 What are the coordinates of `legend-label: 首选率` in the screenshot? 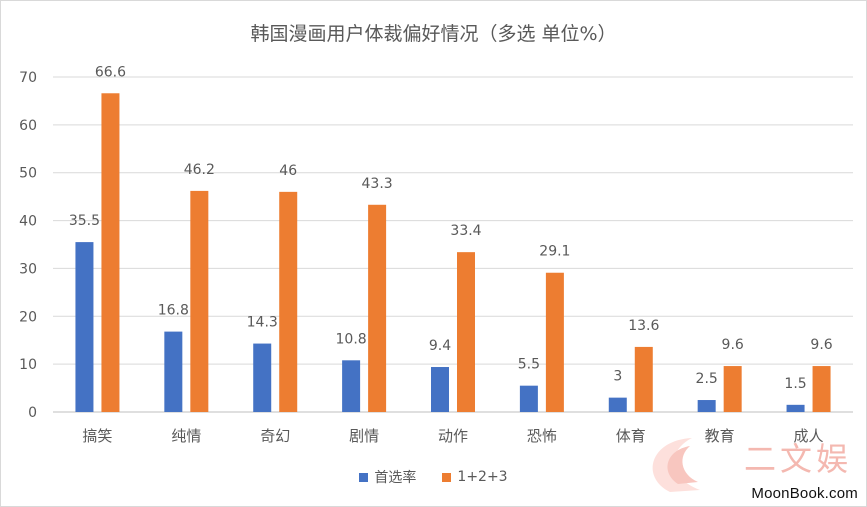 It's located at (395, 478).